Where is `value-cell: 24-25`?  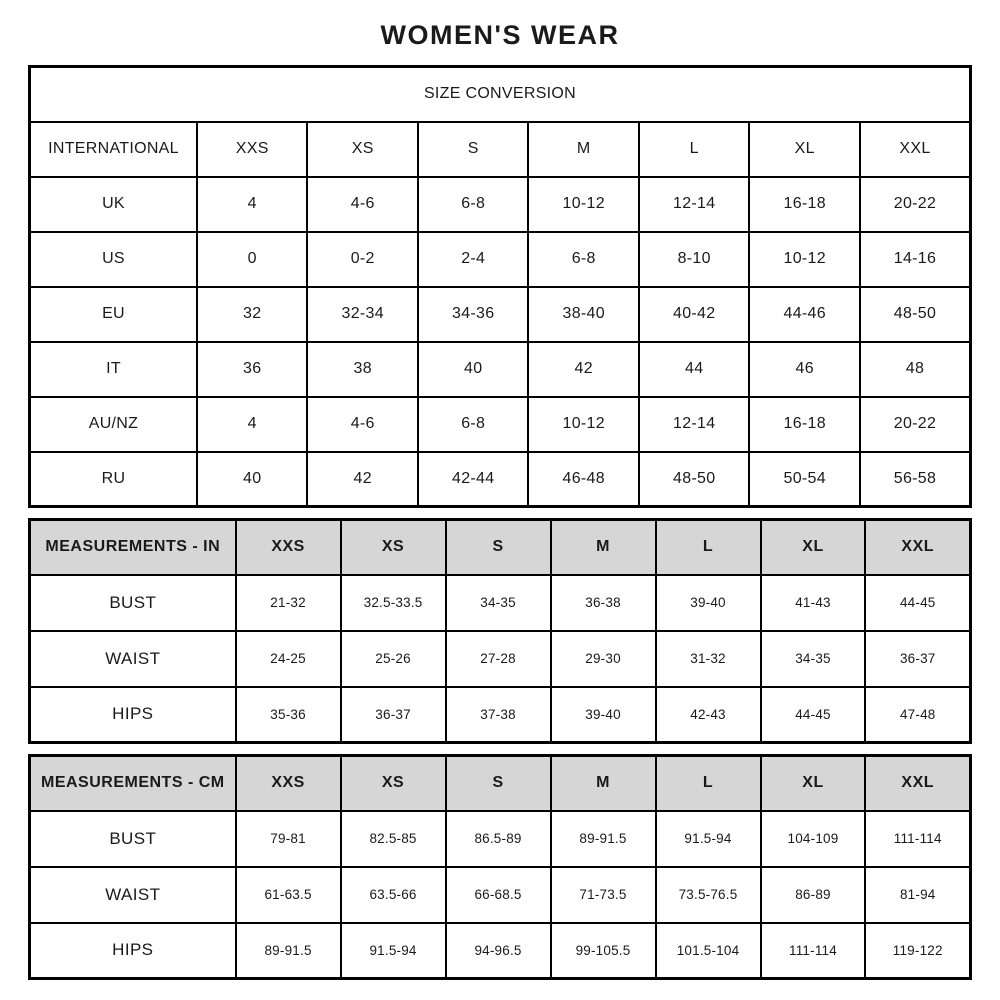 value-cell: 24-25 is located at coordinates (288, 658).